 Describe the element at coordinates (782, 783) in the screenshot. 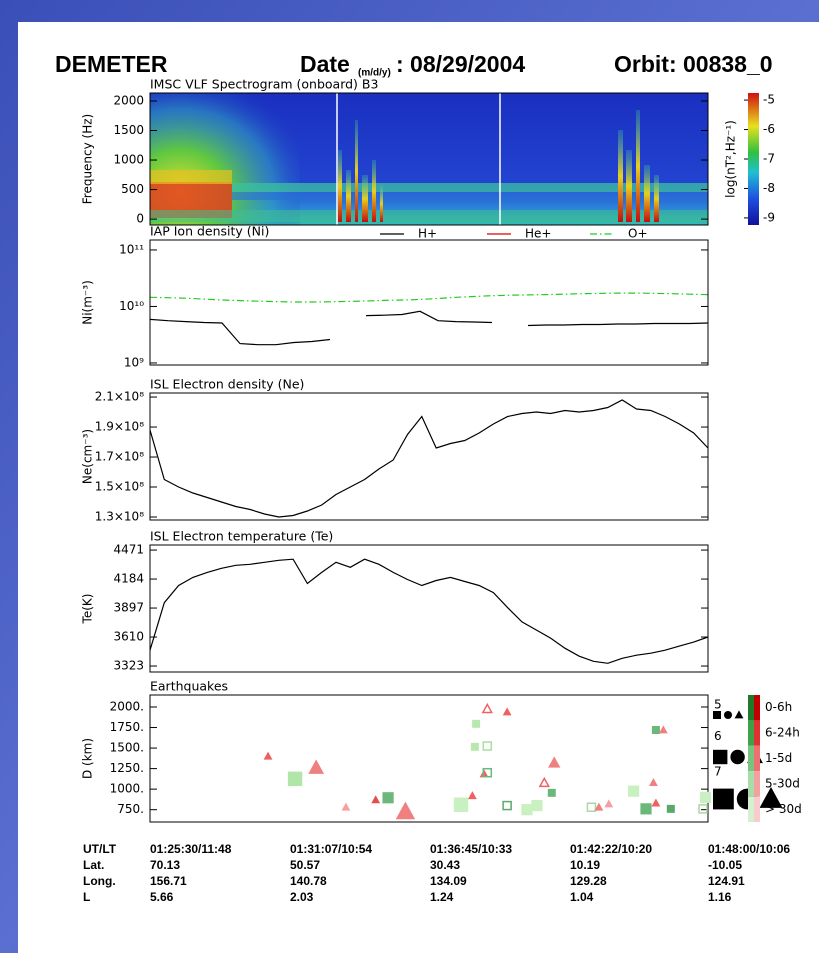

I see `time-legend-label: 5-30d` at that location.